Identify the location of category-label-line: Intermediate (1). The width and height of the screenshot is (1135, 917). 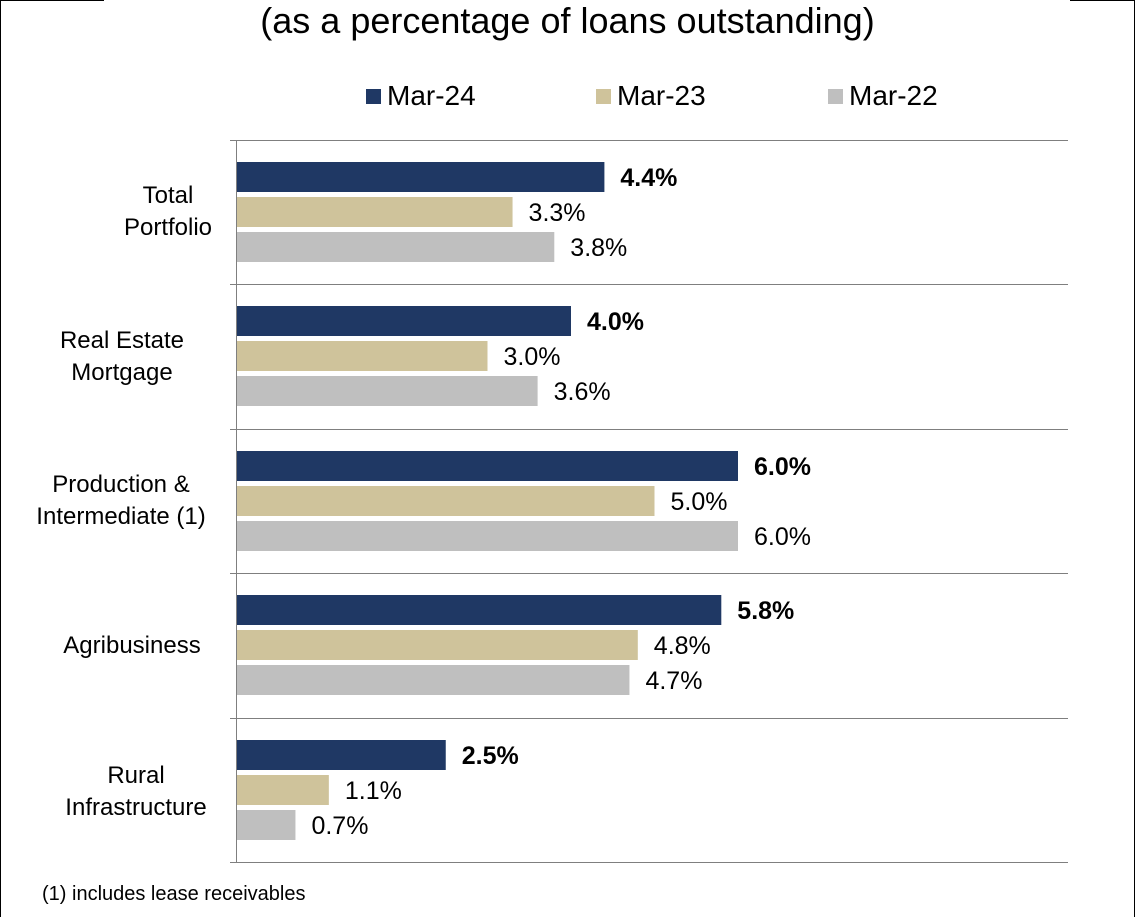
(121, 516).